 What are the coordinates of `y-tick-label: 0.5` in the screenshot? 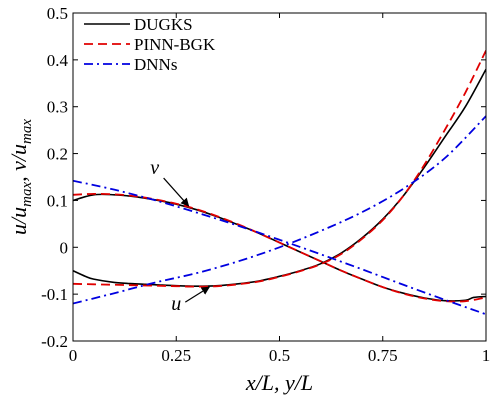 It's located at (57, 13).